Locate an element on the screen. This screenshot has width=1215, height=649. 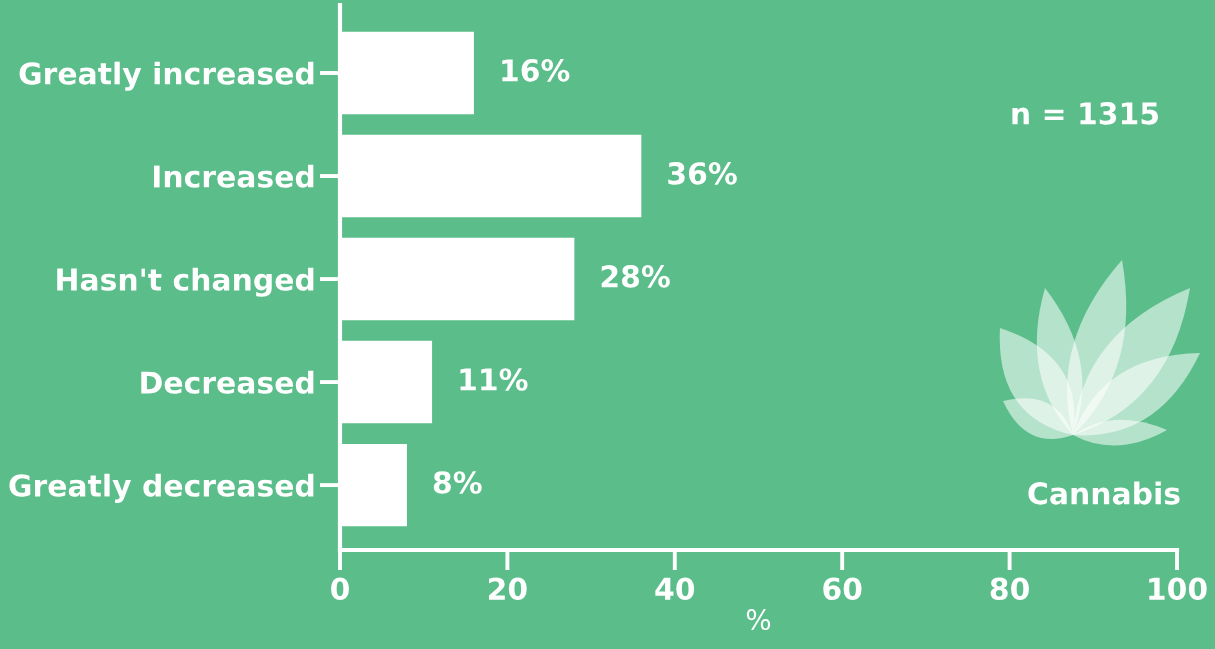
annotation: Cannabis is located at coordinates (1104, 493).